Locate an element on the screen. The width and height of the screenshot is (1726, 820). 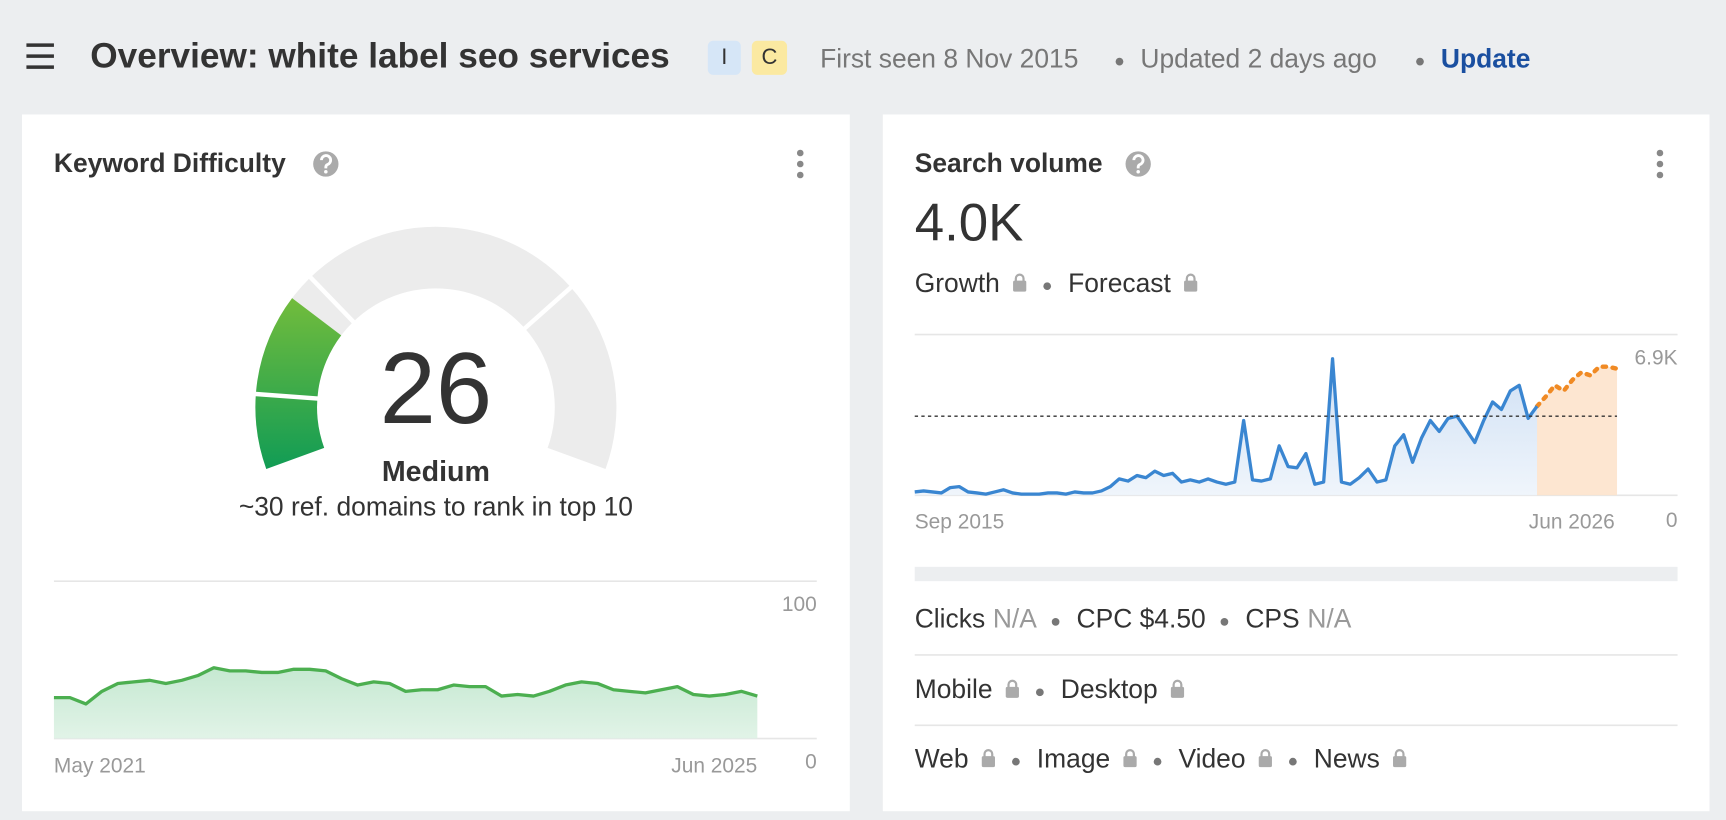
item-label: Image is located at coordinates (1073, 759).